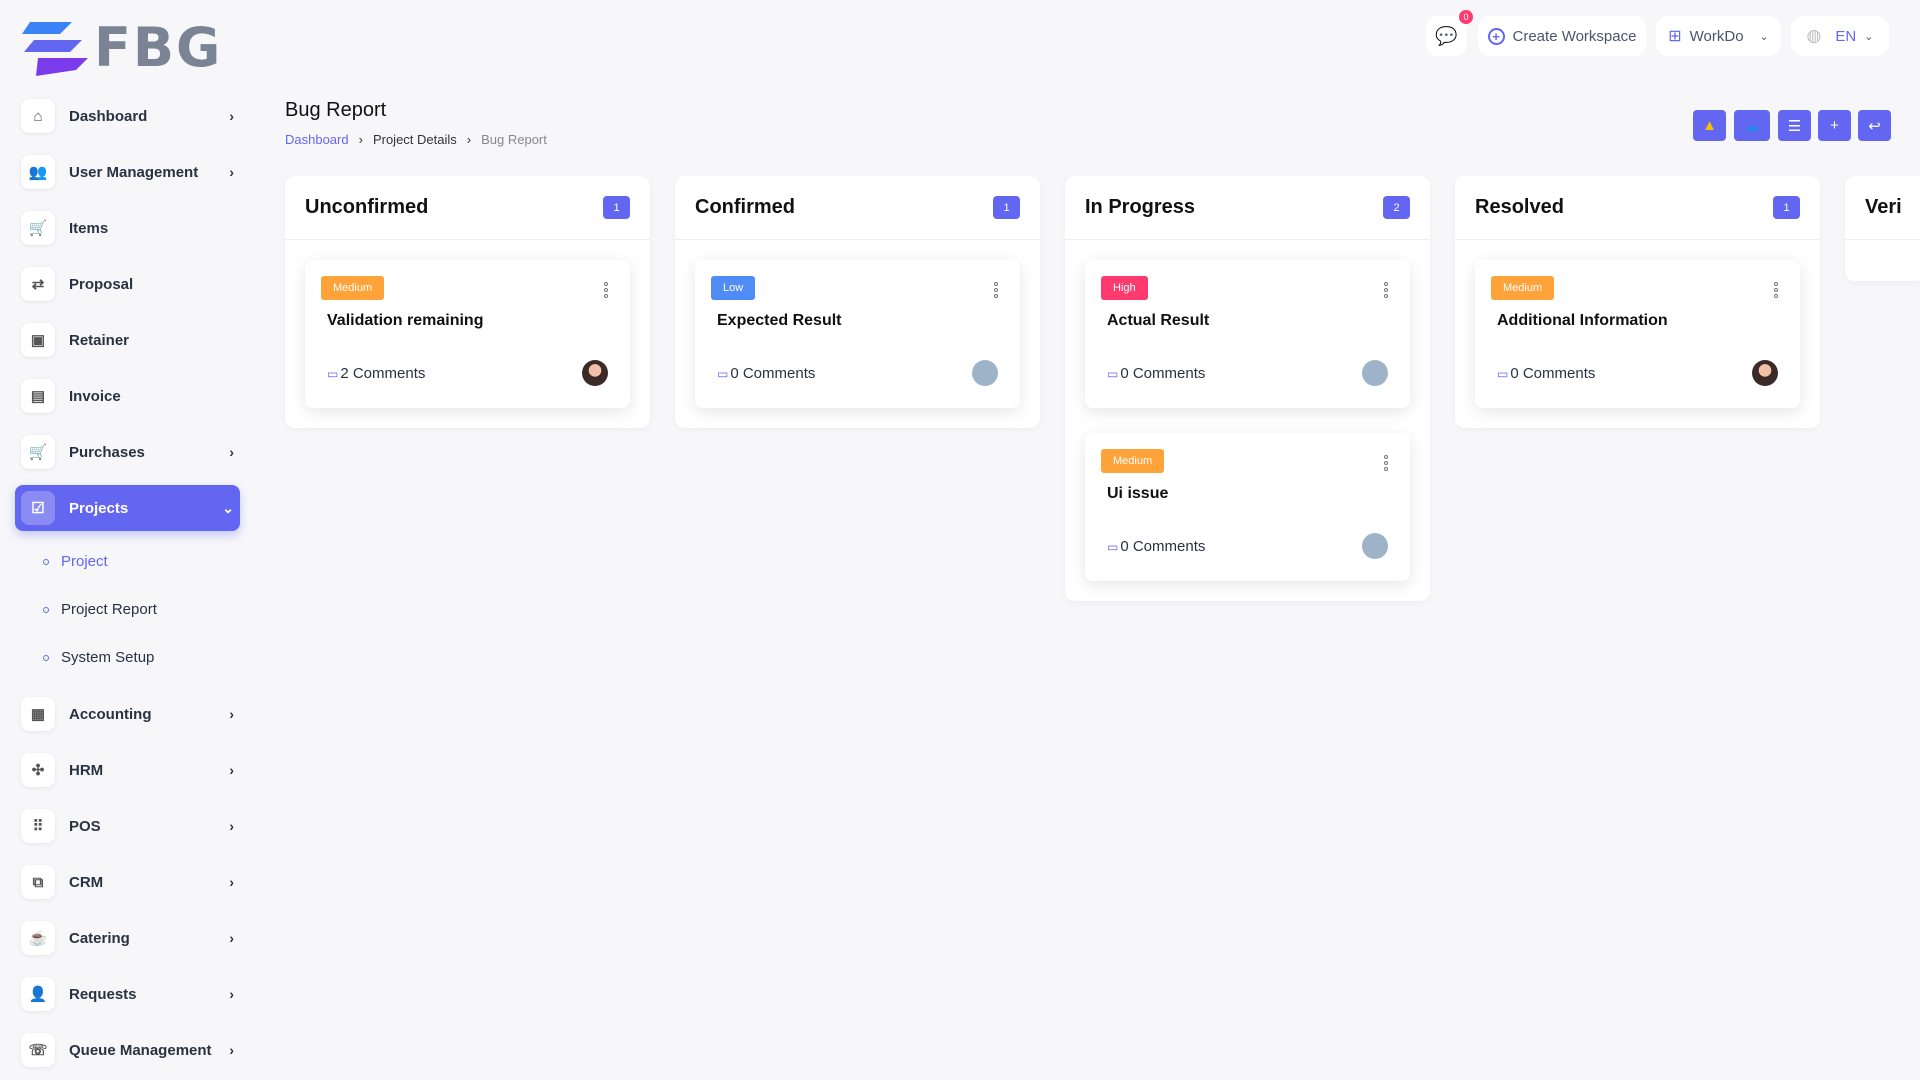 This screenshot has height=1080, width=1920. I want to click on user-plus-icon: 👤, so click(38, 994).